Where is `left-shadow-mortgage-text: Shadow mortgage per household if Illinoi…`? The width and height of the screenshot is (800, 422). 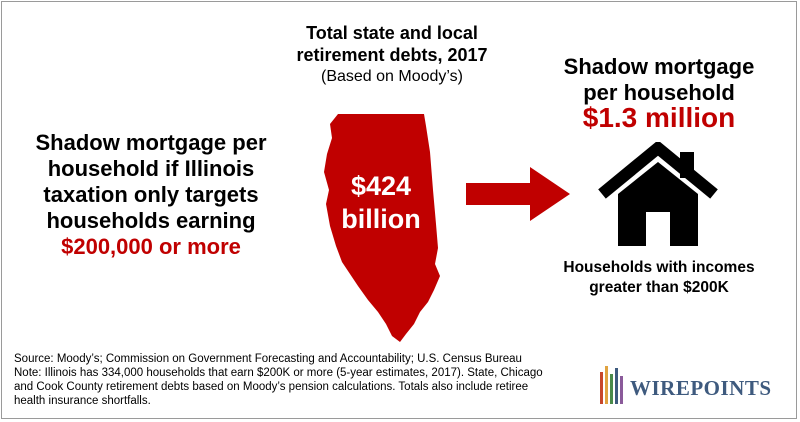 left-shadow-mortgage-text: Shadow mortgage per household if Illinoi… is located at coordinates (151, 195).